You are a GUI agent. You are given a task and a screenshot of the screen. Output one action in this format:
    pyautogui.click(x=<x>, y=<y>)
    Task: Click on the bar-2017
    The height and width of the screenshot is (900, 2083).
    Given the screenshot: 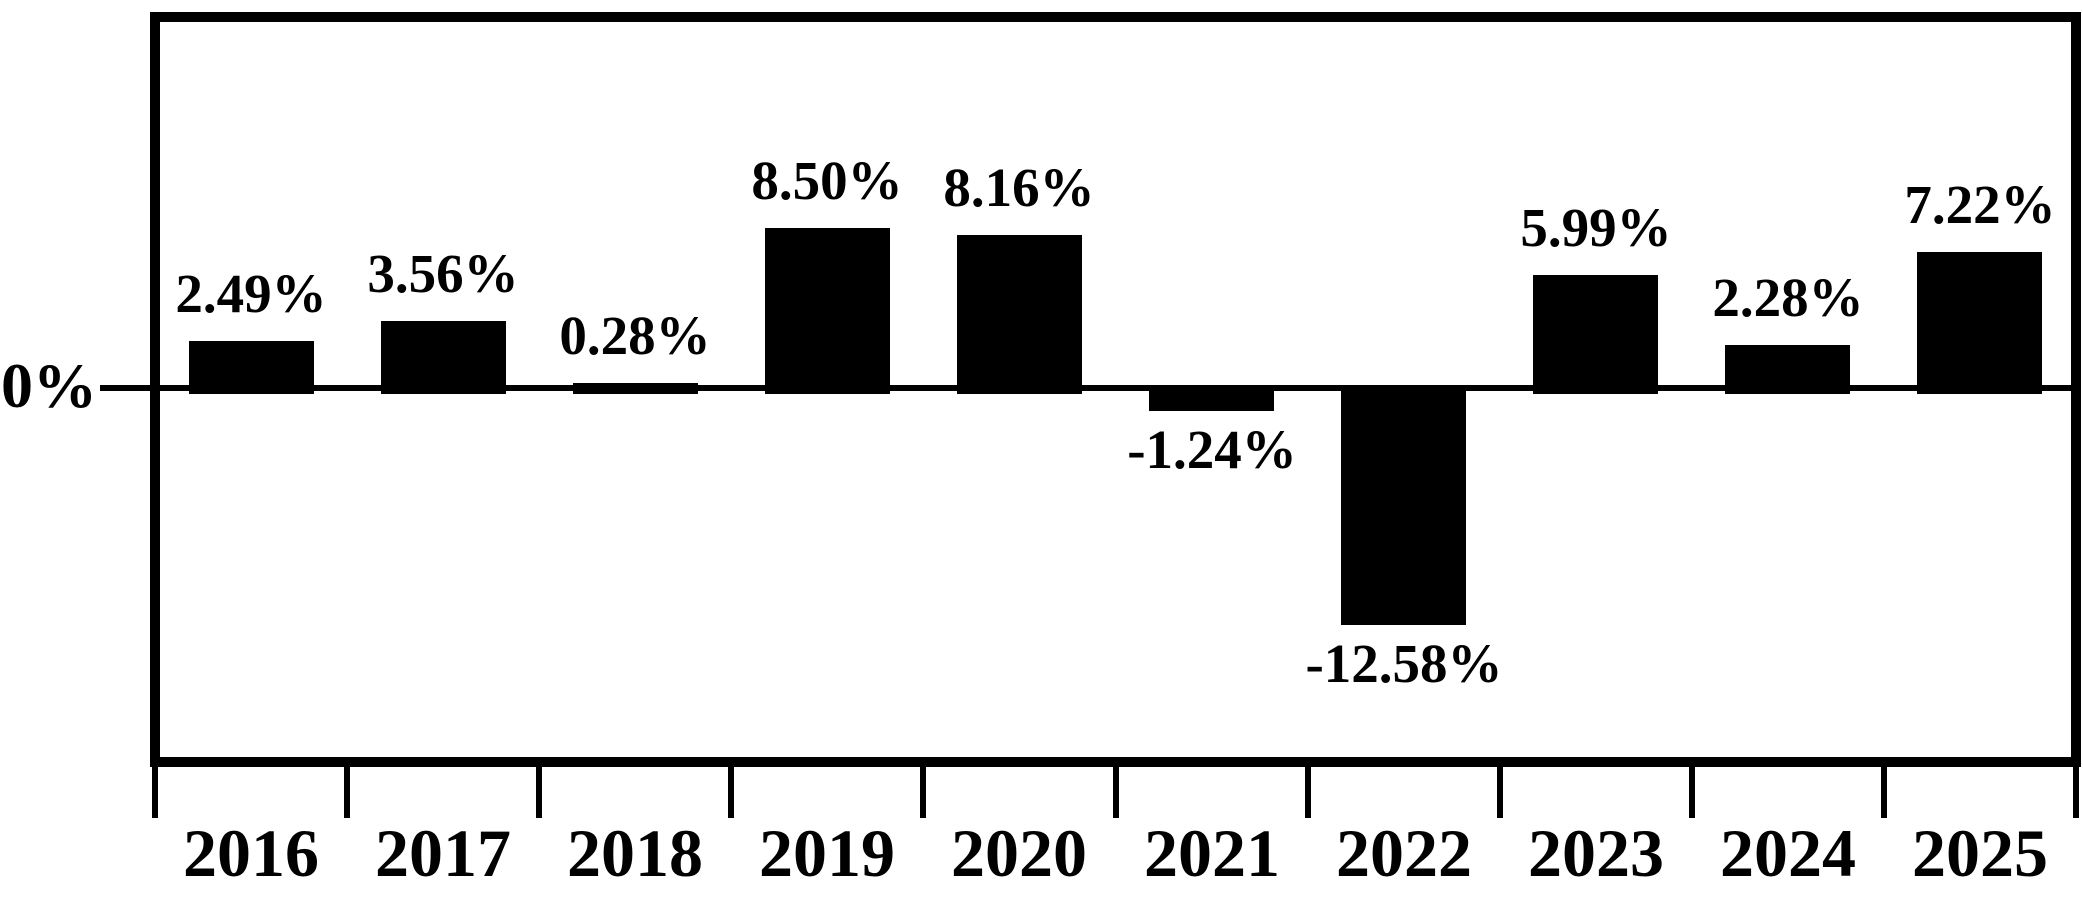 What is the action you would take?
    pyautogui.click(x=443, y=357)
    